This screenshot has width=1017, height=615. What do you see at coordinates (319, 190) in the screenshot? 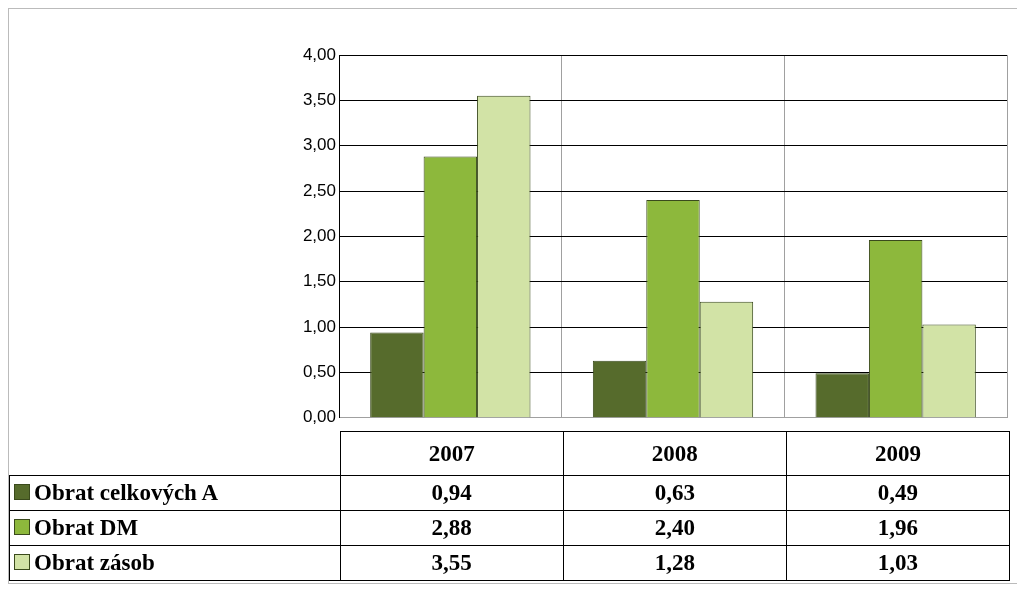
I see `y-tick-label: 2,50` at bounding box center [319, 190].